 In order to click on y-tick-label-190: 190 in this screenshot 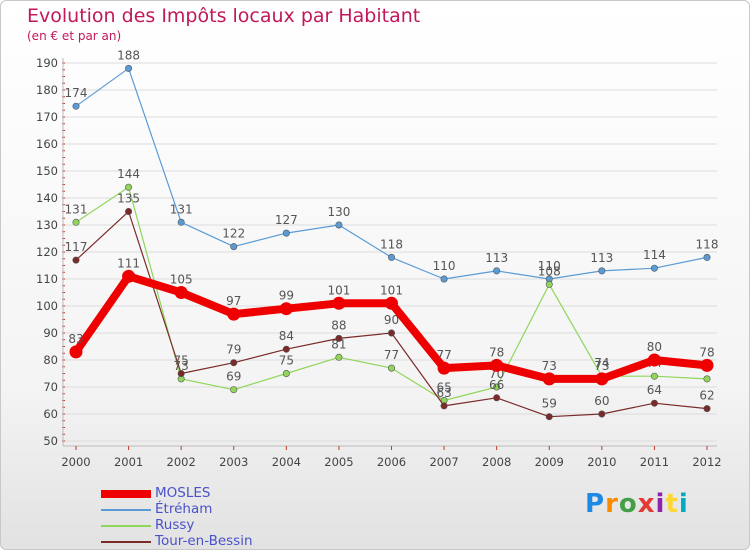, I will do `click(47, 63)`.